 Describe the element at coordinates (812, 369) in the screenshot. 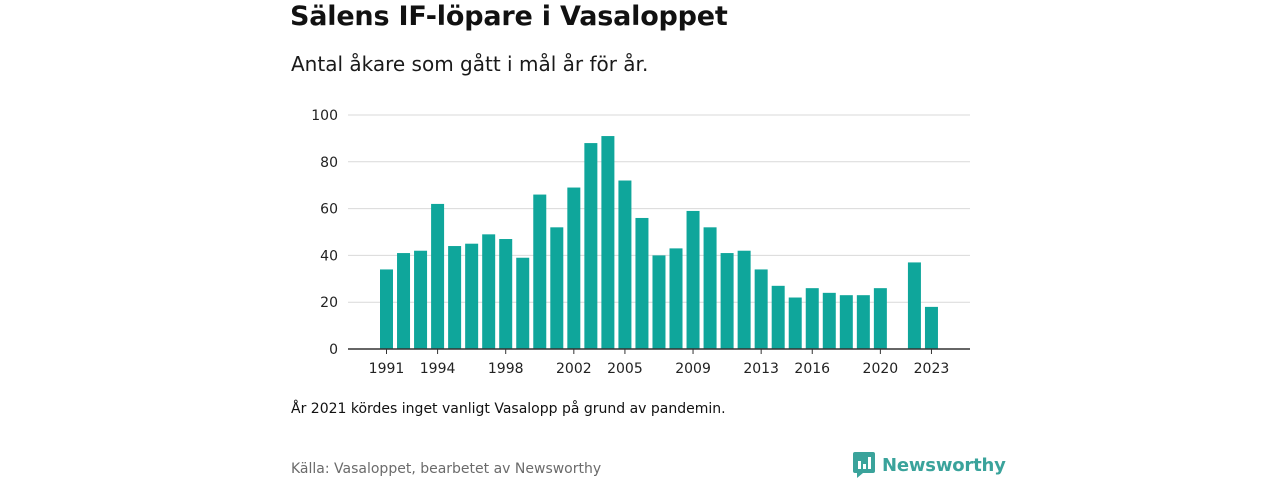

I see `x-tick-label: 2016` at that location.